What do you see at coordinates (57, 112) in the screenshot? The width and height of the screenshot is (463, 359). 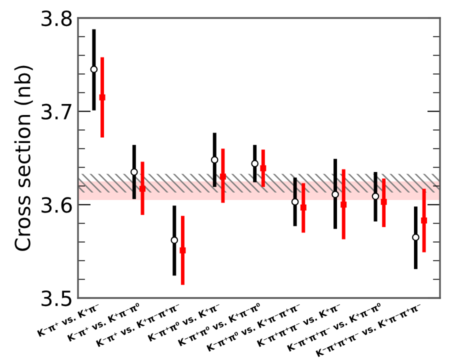 I see `y-tick-label: 3.7` at bounding box center [57, 112].